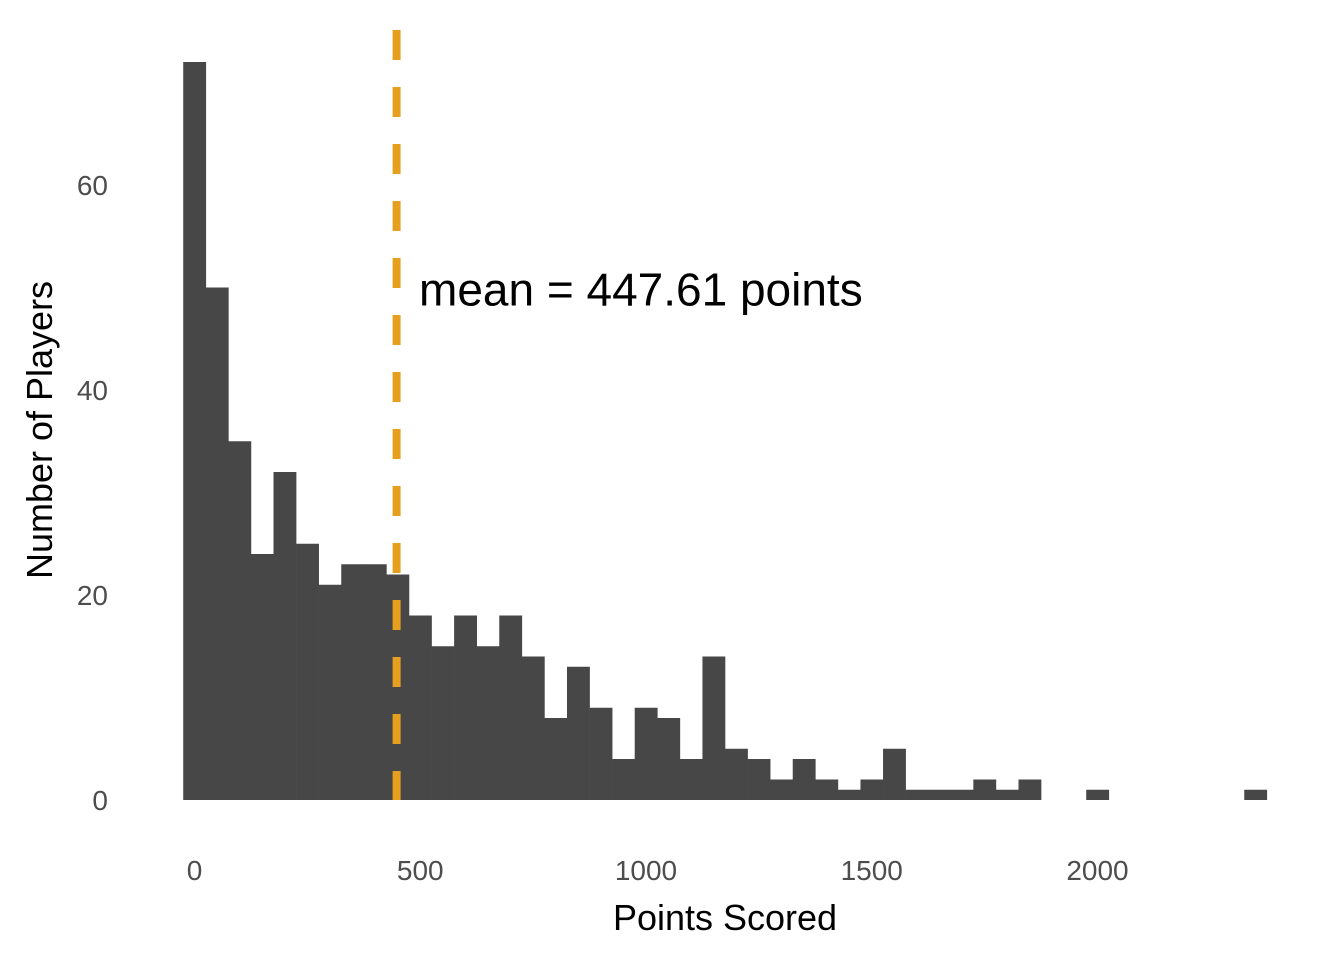  Describe the element at coordinates (872, 870) in the screenshot. I see `x-tick-label: 1500` at that location.